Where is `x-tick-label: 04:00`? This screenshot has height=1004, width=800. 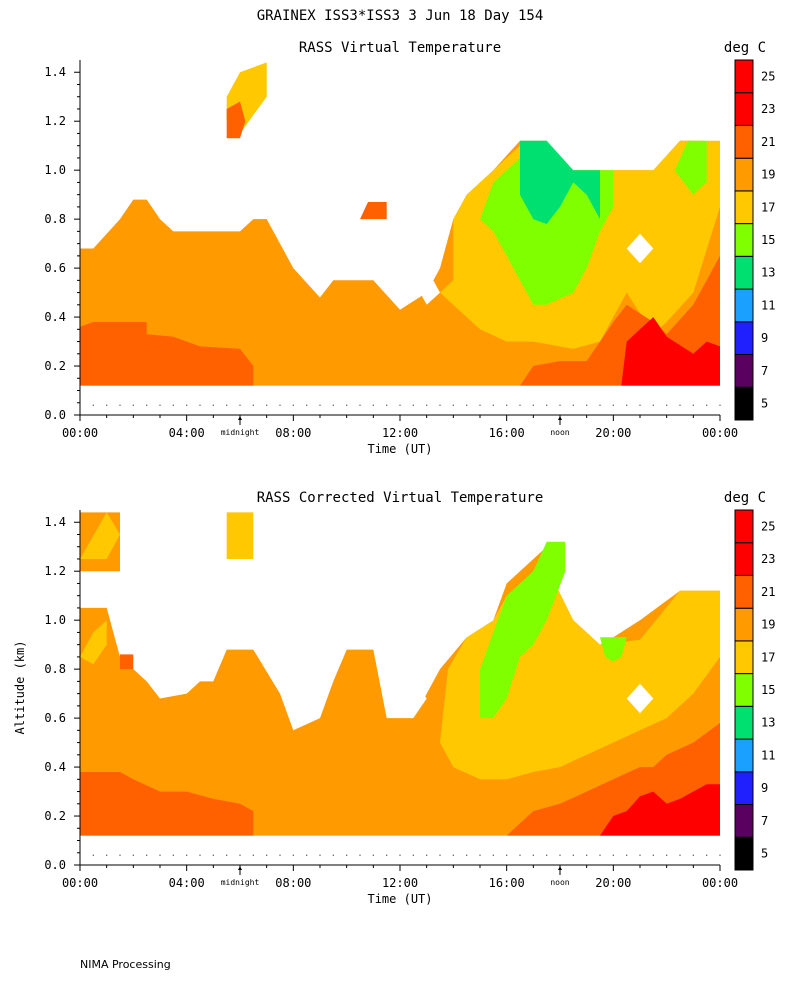 x-tick-label: 04:00 is located at coordinates (187, 433).